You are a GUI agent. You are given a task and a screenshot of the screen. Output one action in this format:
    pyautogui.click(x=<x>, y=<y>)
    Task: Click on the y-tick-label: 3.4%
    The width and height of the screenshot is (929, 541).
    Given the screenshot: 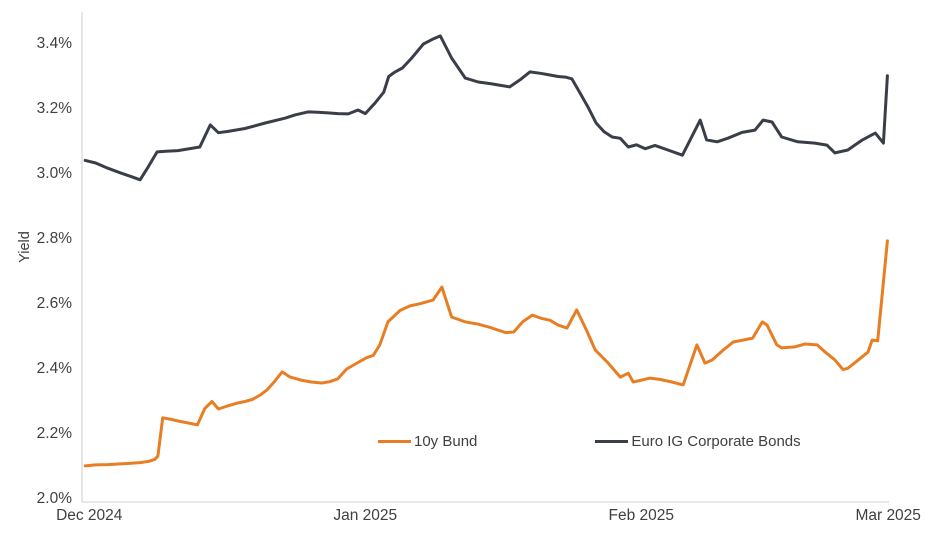 What is the action you would take?
    pyautogui.click(x=54, y=43)
    